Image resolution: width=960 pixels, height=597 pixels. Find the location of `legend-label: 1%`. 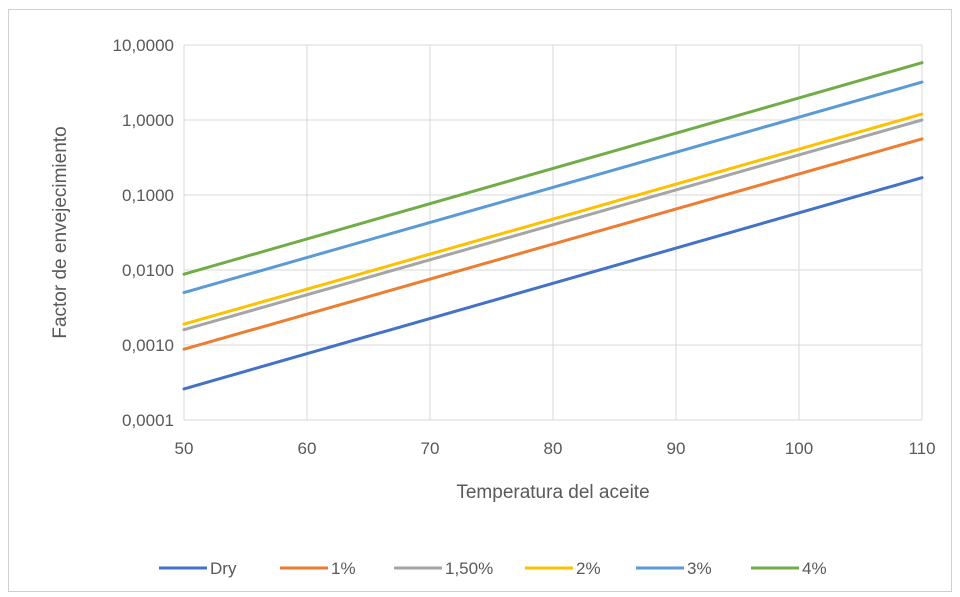

legend-label: 1% is located at coordinates (343, 568).